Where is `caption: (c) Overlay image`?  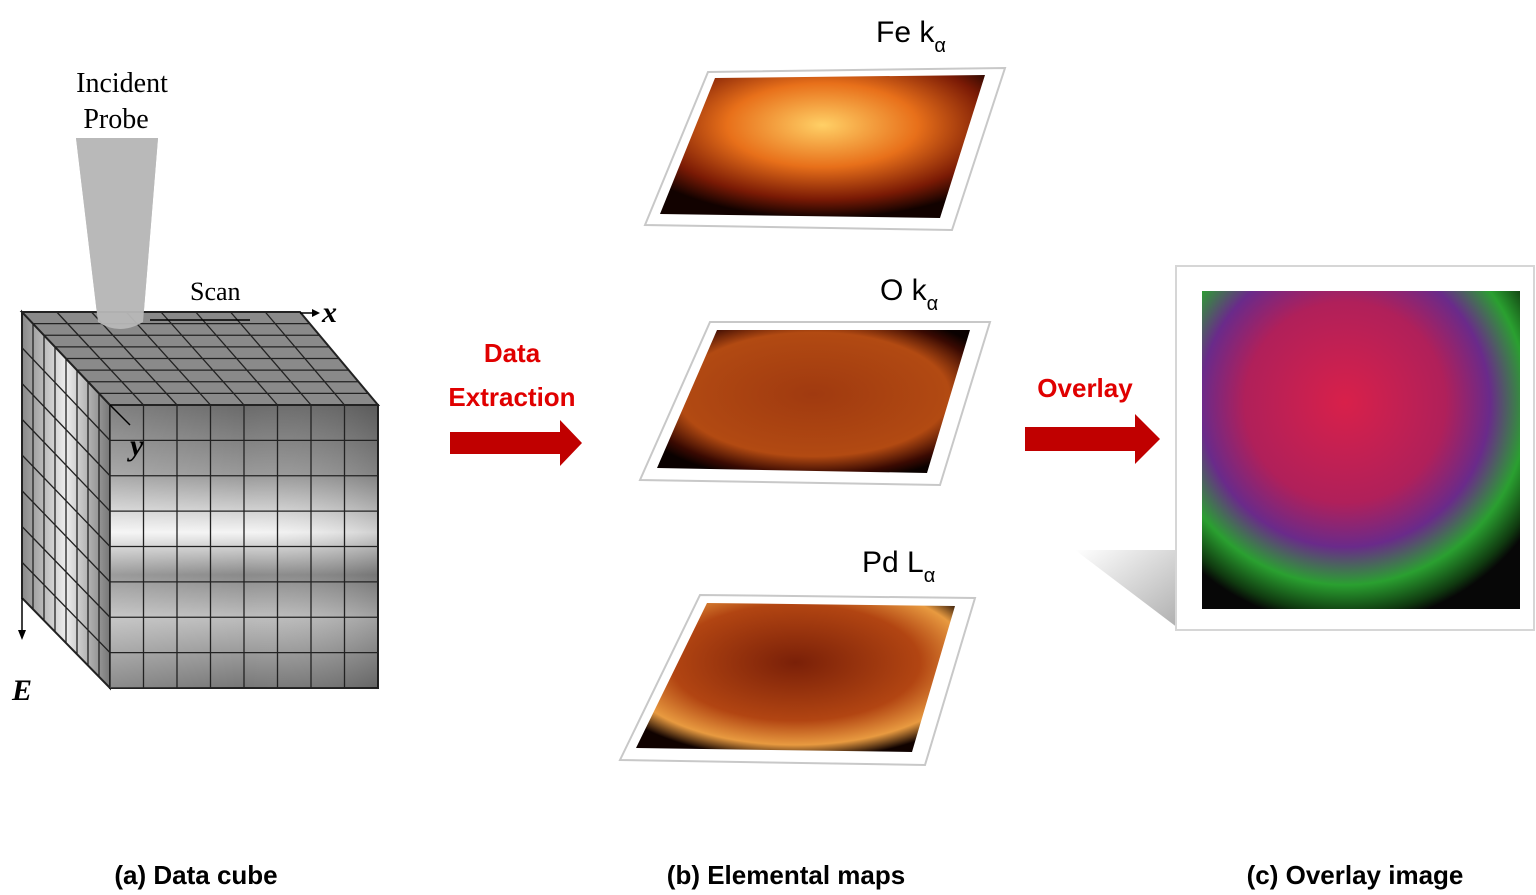
caption: (c) Overlay image is located at coordinates (1355, 875).